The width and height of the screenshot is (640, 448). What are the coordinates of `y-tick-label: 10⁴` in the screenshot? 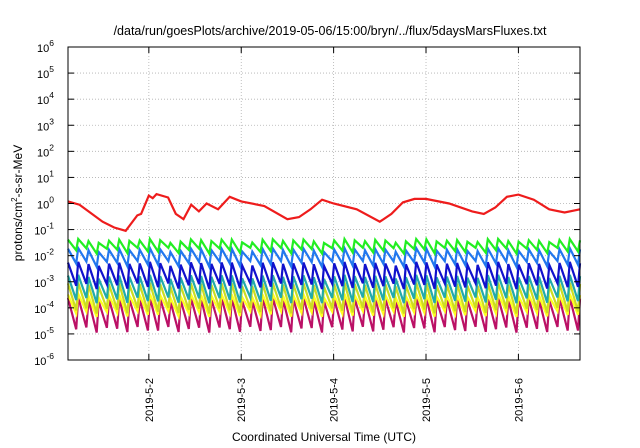 It's located at (45, 98).